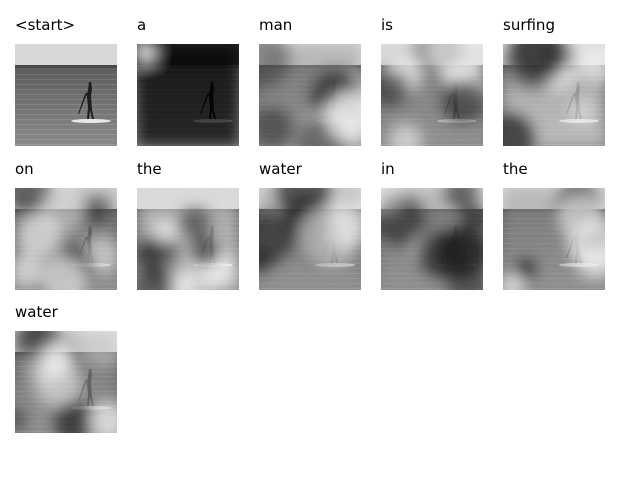 This screenshot has width=640, height=480. What do you see at coordinates (529, 25) in the screenshot?
I see `token-label: surfing` at bounding box center [529, 25].